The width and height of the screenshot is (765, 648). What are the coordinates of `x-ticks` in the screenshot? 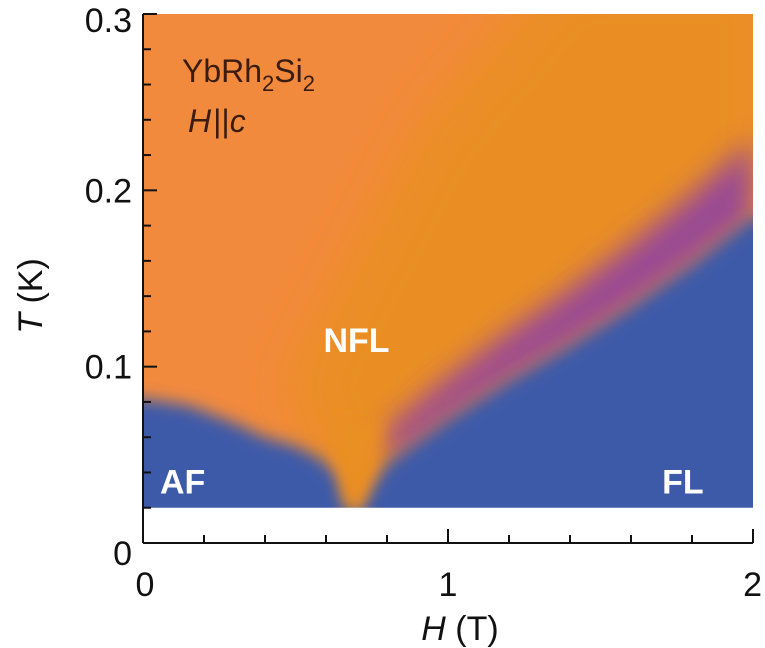 It's located at (448, 536).